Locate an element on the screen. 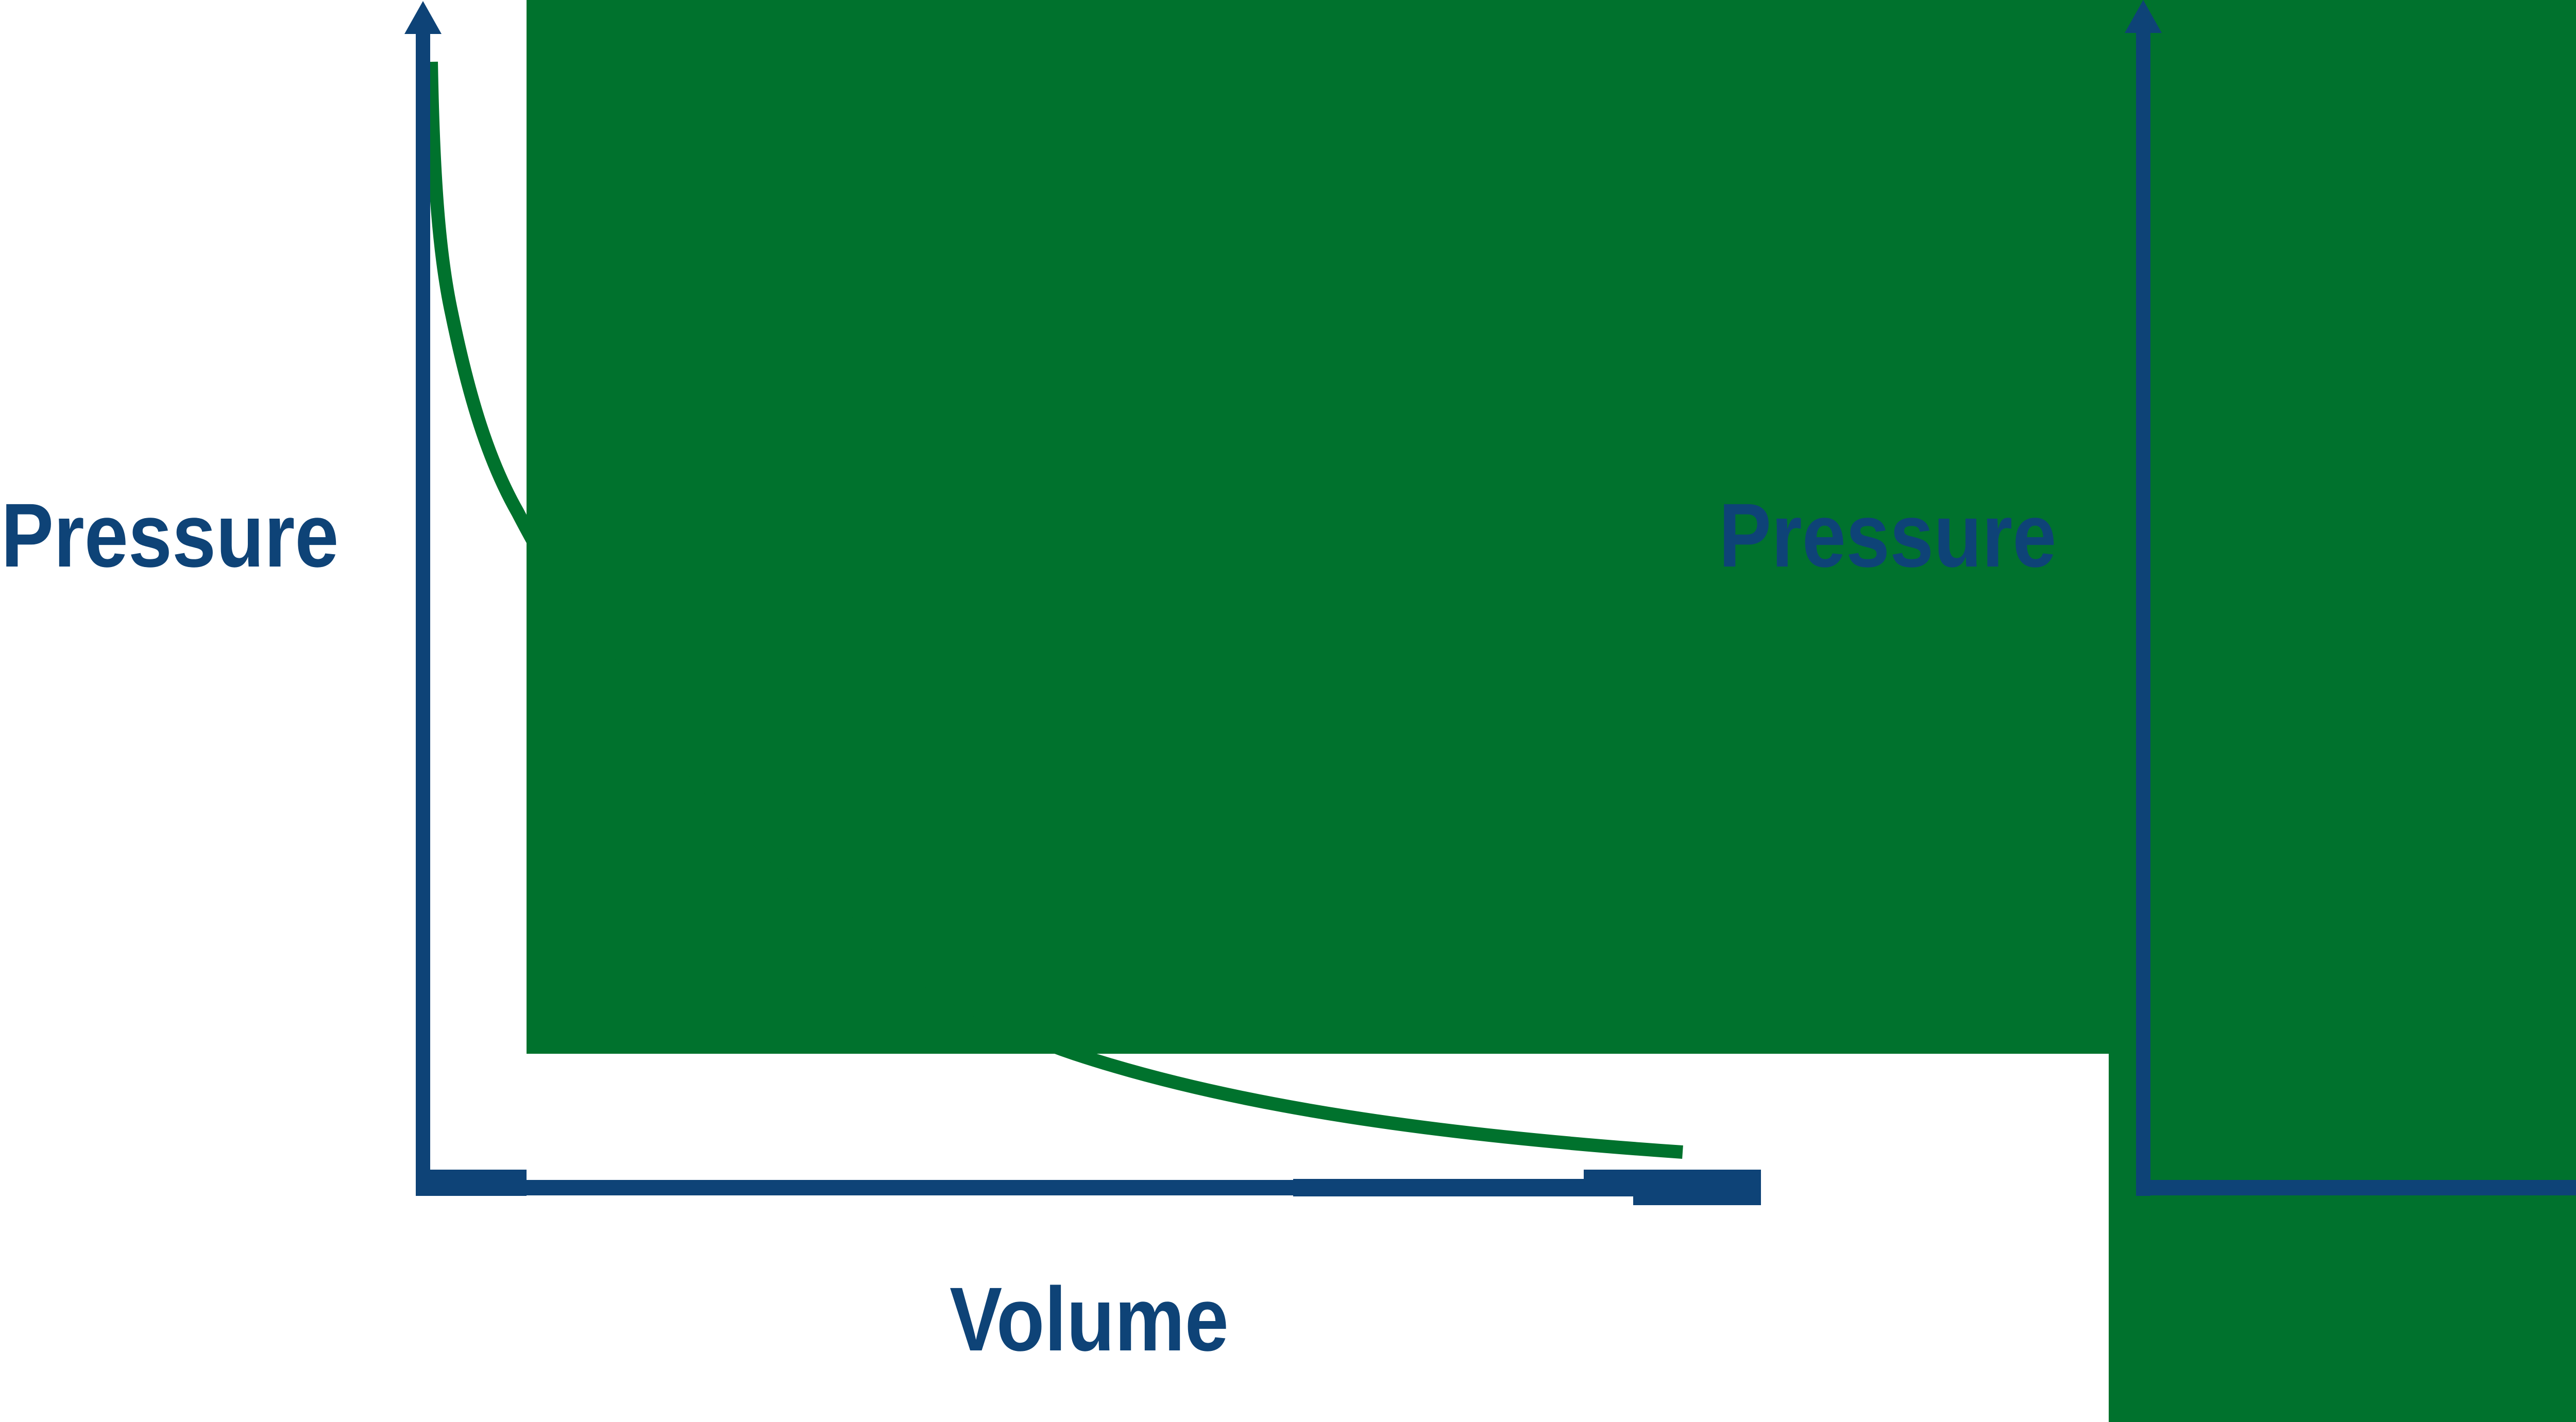  left-x-axis-line-a is located at coordinates (854, 1187).